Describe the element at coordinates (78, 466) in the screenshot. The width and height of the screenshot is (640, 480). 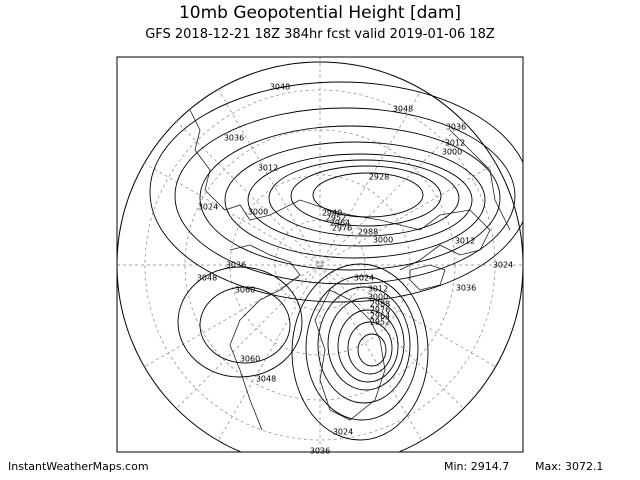
I see `source: InstantWeatherMaps.com` at that location.